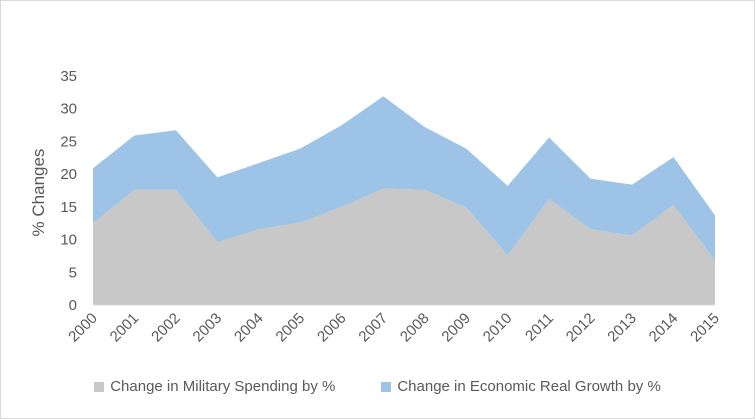 This screenshot has height=419, width=755. I want to click on x-tick-label: 2005, so click(291, 328).